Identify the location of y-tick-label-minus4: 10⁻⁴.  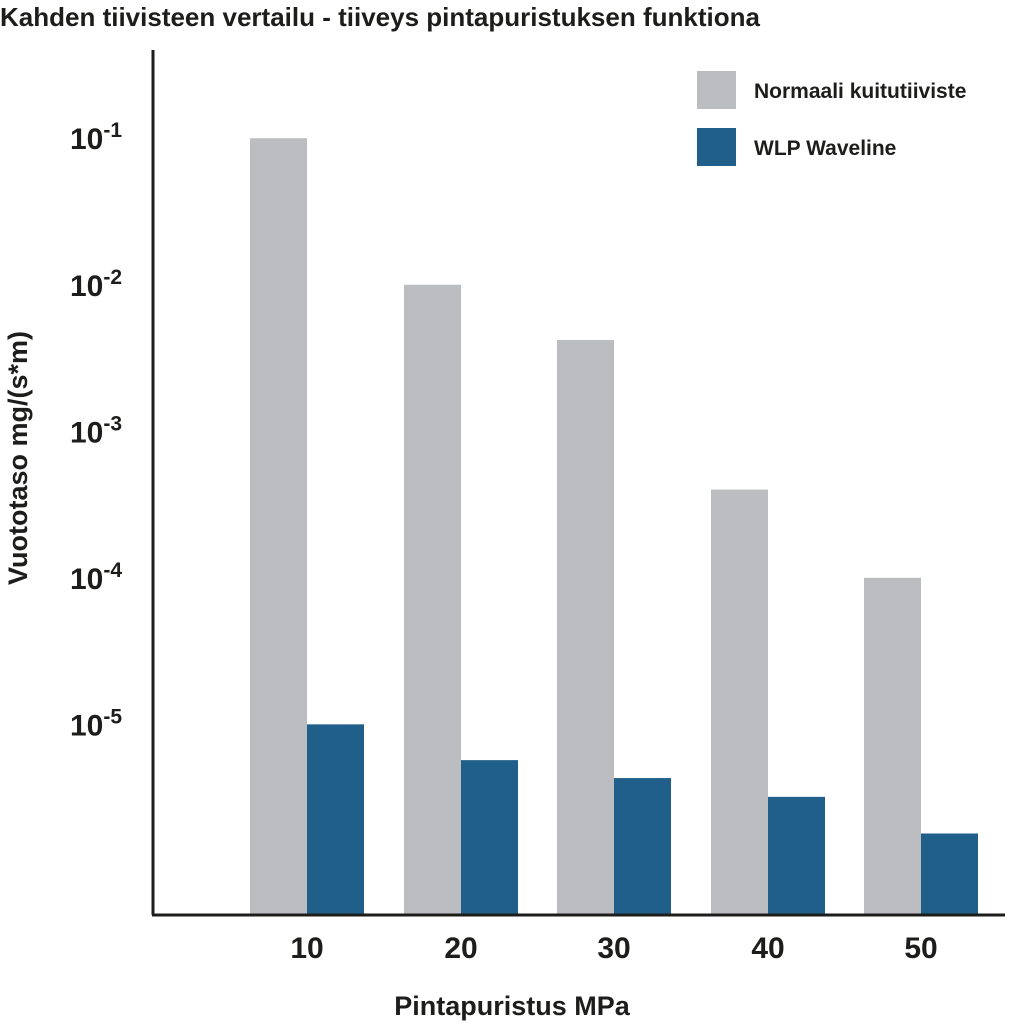
(96, 577).